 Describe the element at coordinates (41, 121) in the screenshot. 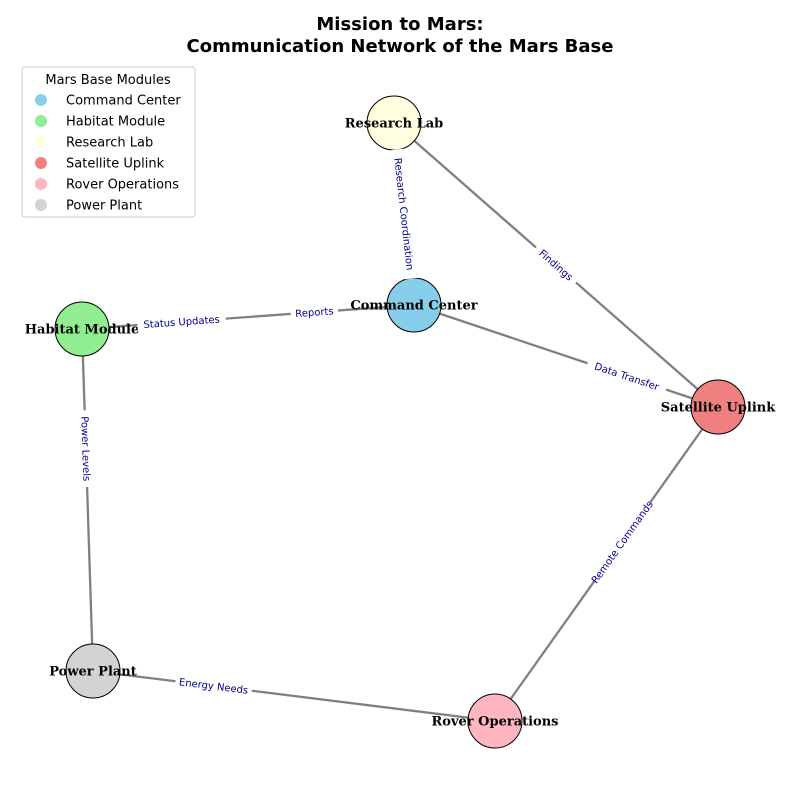

I see `legend-marker-habitat-module` at that location.